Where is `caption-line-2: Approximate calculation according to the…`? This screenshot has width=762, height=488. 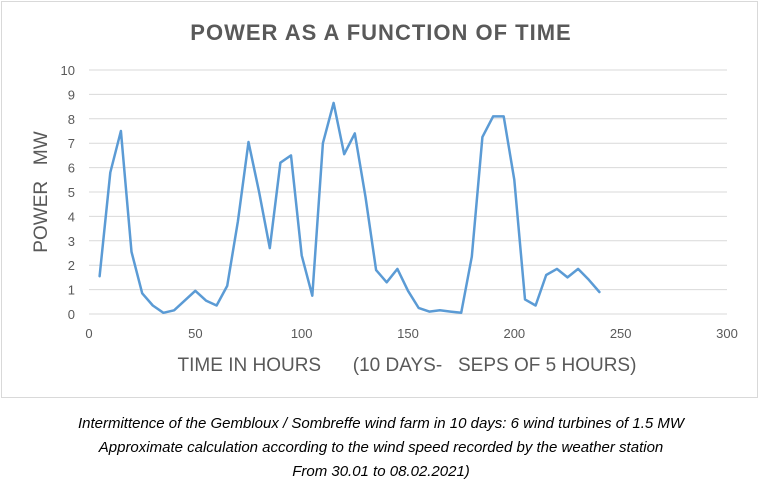
caption-line-2: Approximate calculation according to the… is located at coordinates (381, 447).